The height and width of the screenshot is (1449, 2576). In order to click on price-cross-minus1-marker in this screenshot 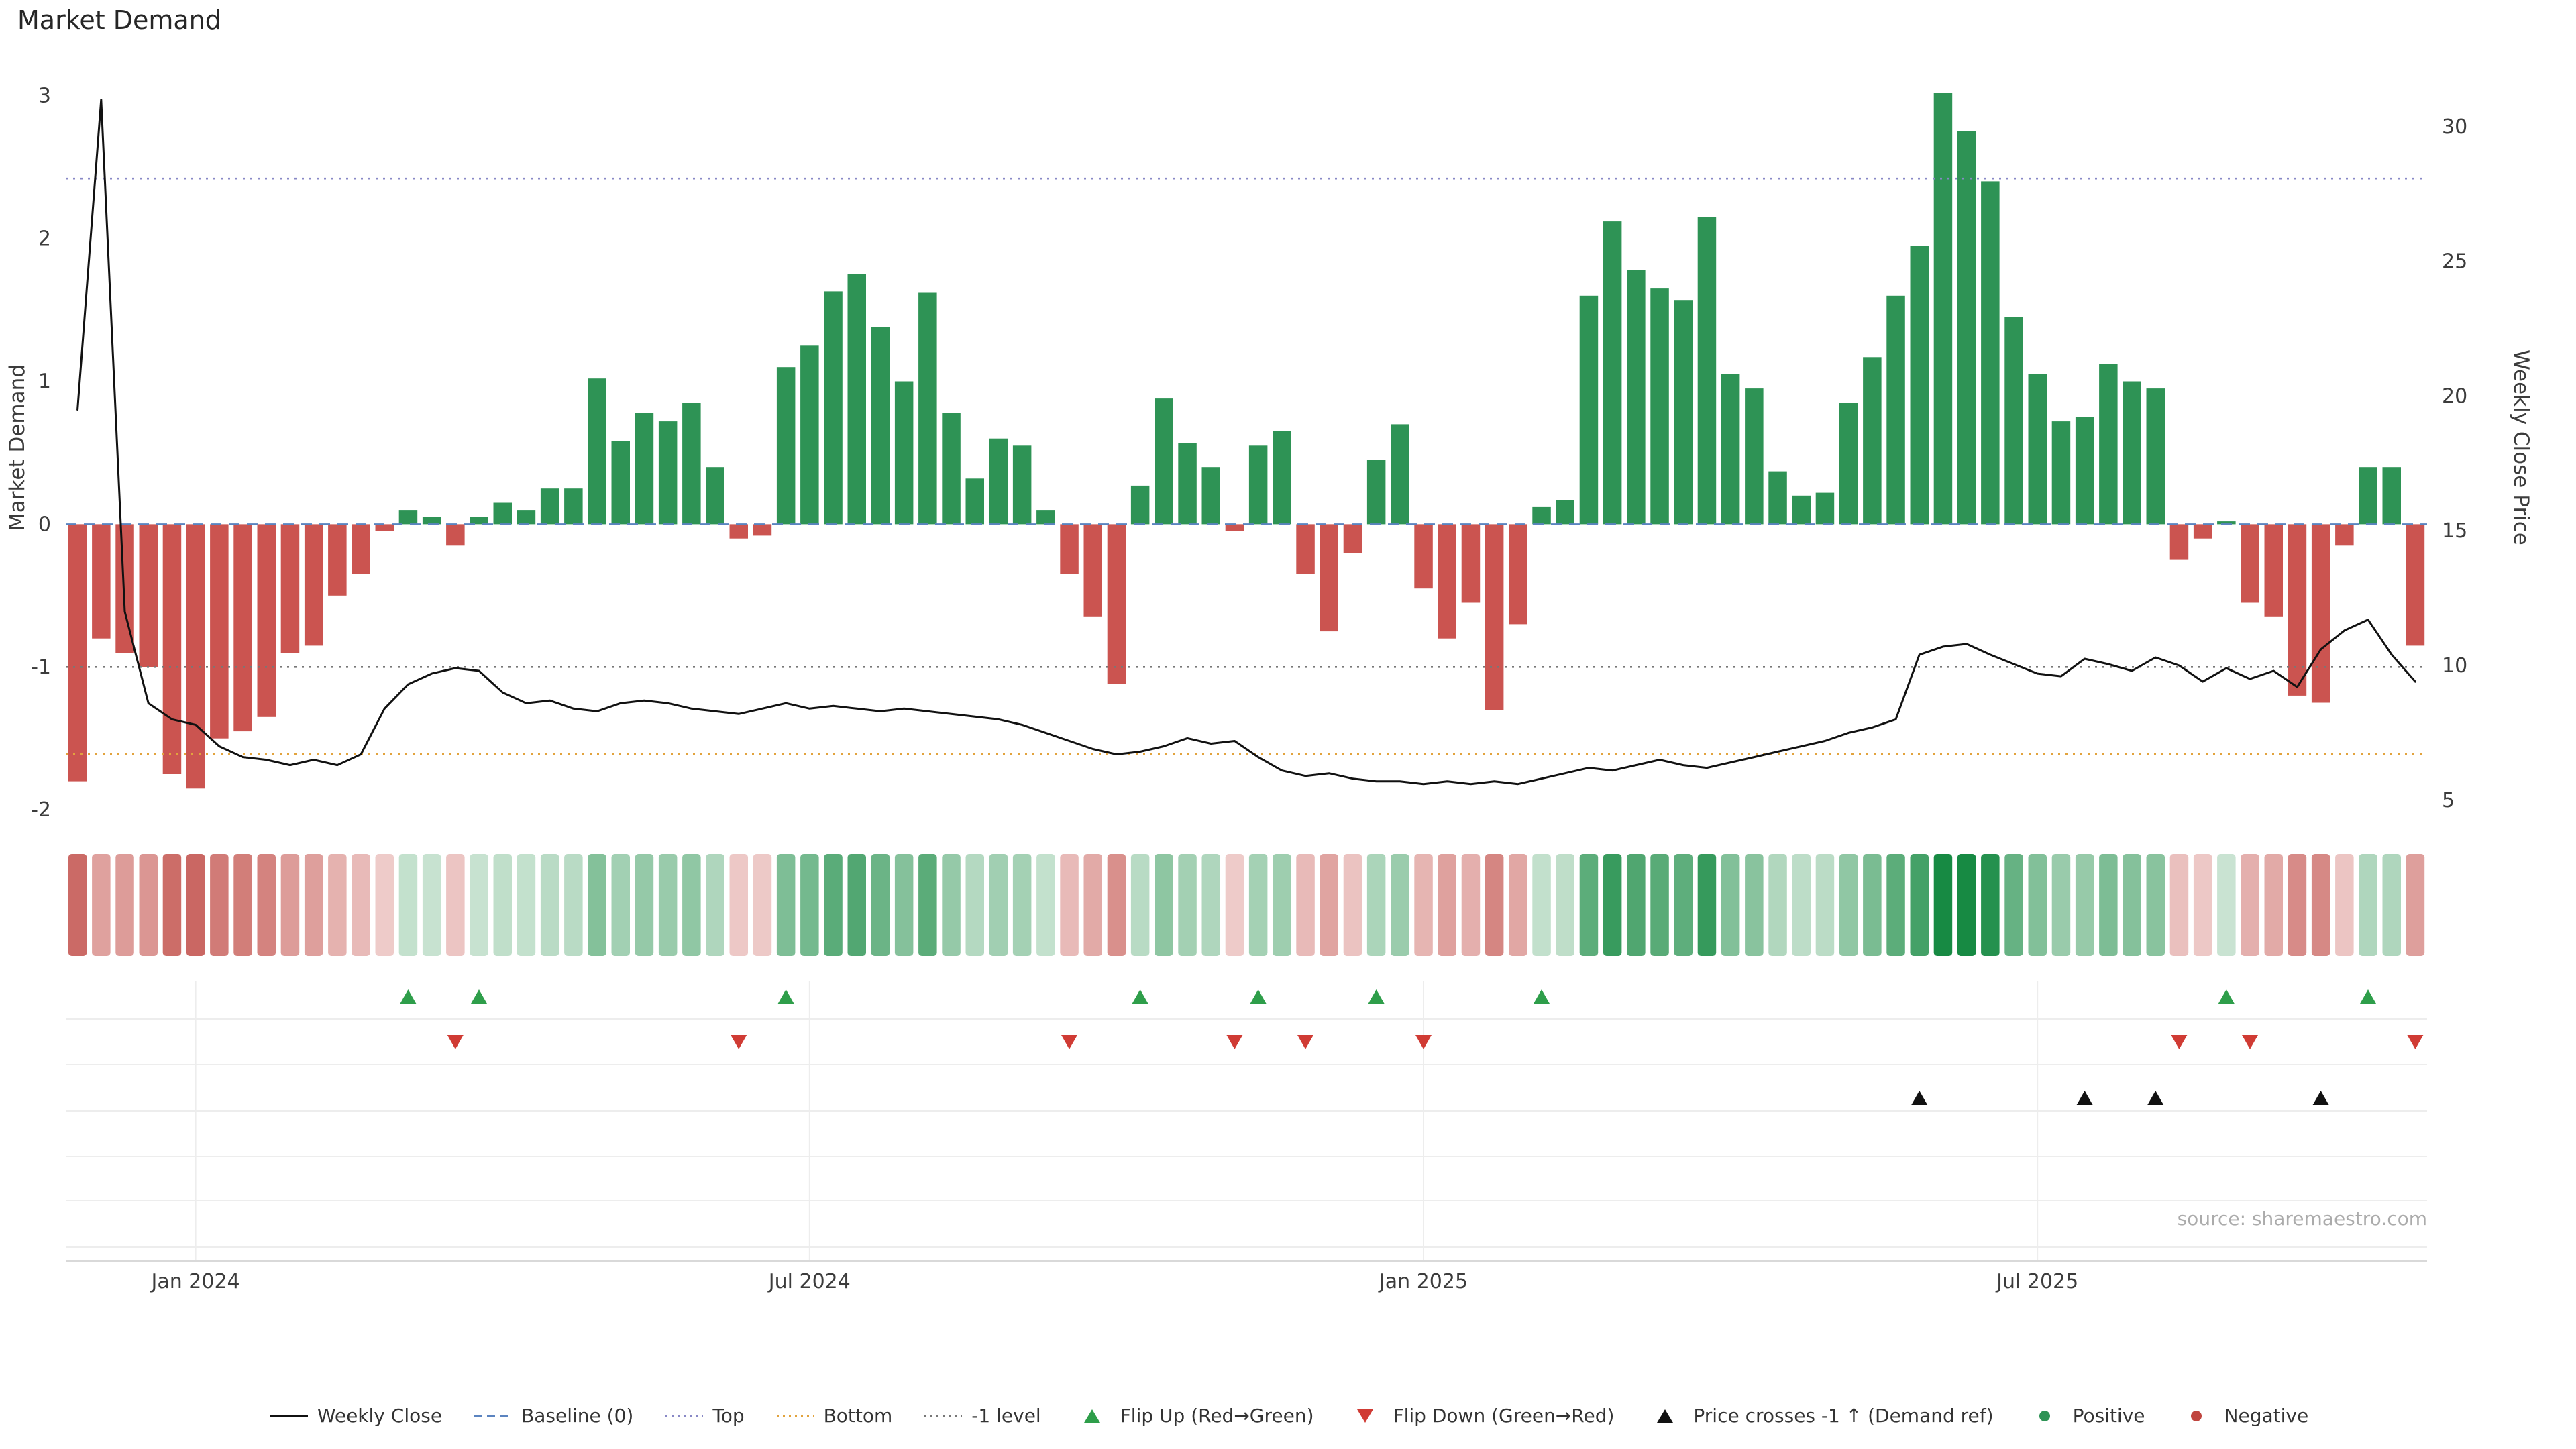, I will do `click(2155, 1098)`.